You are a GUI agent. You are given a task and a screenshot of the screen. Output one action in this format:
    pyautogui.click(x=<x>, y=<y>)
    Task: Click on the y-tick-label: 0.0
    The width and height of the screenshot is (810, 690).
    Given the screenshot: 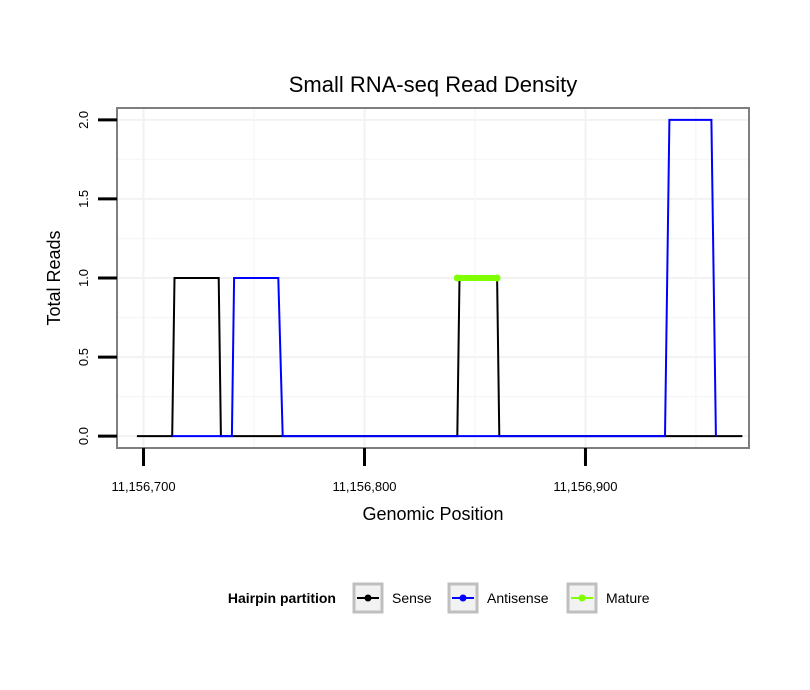 What is the action you would take?
    pyautogui.click(x=83, y=436)
    